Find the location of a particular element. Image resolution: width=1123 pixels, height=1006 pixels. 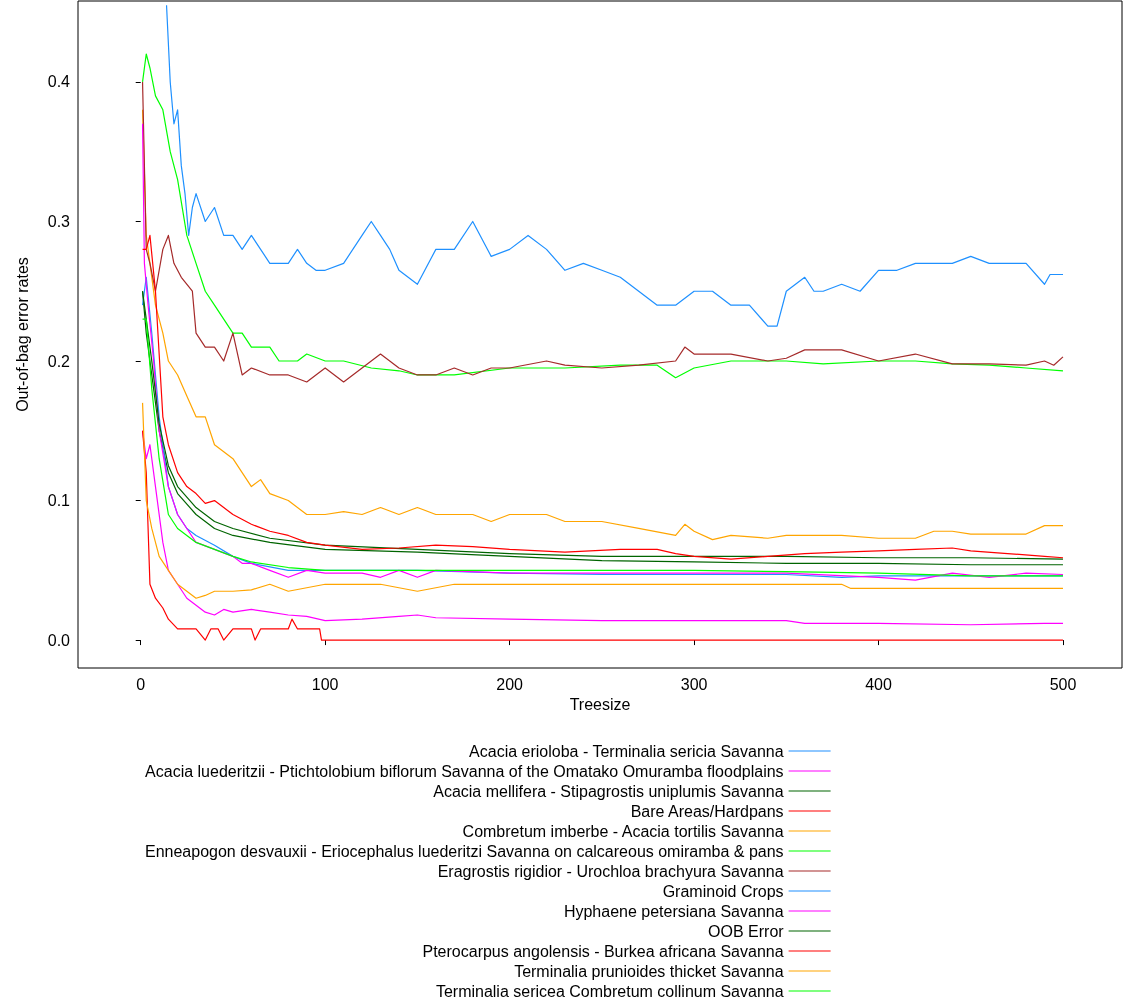

legend-label: Acacia erioloba - Terminalia sericia Savanna is located at coordinates (626, 751).